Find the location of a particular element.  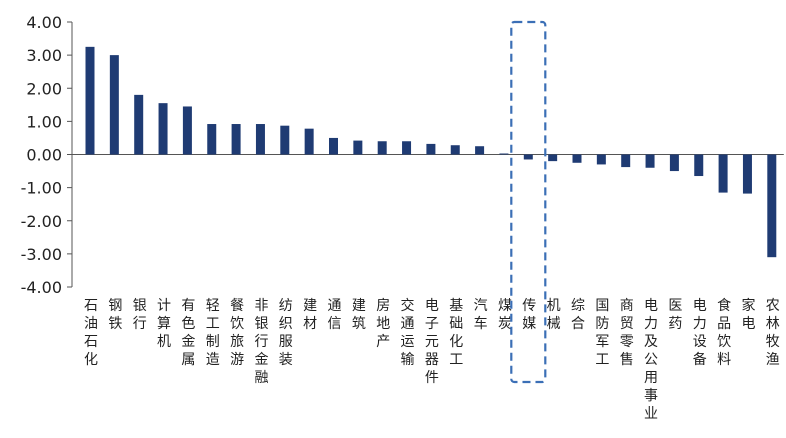

x-category-label: 通信 is located at coordinates (335, 315).